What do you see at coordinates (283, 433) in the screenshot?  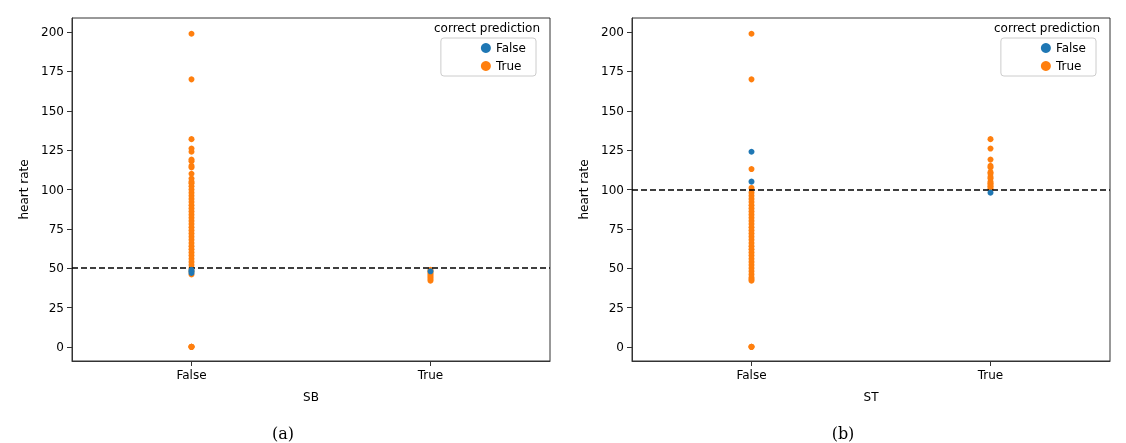 I see `text: (a)` at bounding box center [283, 433].